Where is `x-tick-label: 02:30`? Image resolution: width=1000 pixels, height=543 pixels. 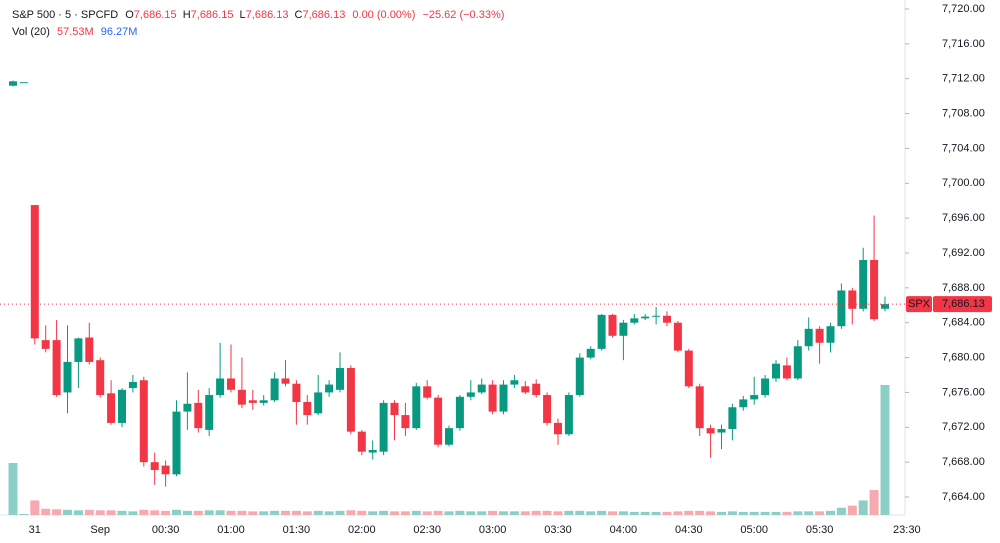
x-tick-label: 02:30 is located at coordinates (427, 530).